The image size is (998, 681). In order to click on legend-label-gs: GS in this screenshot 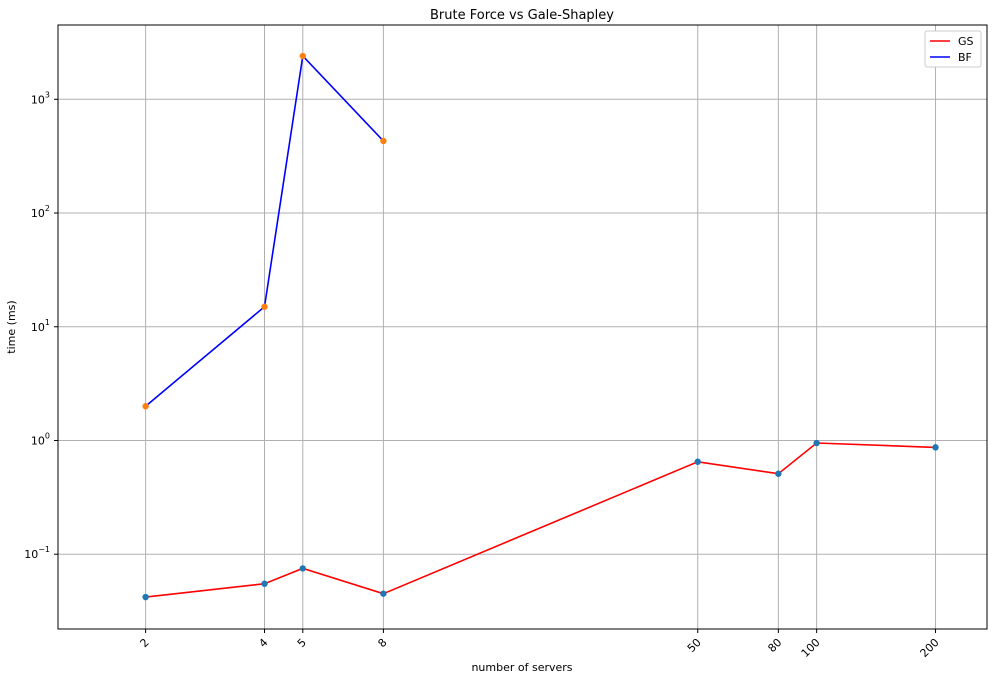, I will do `click(966, 41)`.